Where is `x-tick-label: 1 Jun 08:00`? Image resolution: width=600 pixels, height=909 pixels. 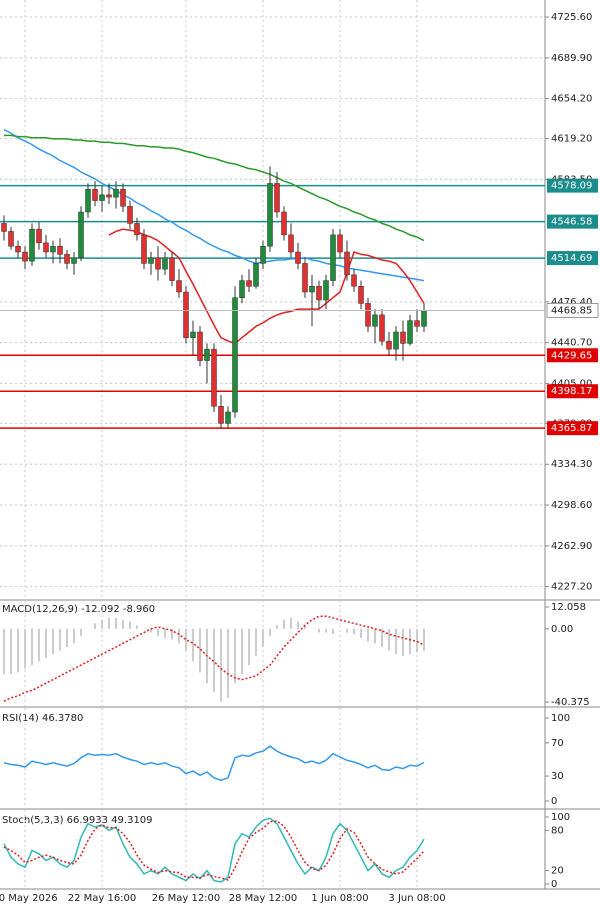
x-tick-label: 1 Jun 08:00 is located at coordinates (339, 898).